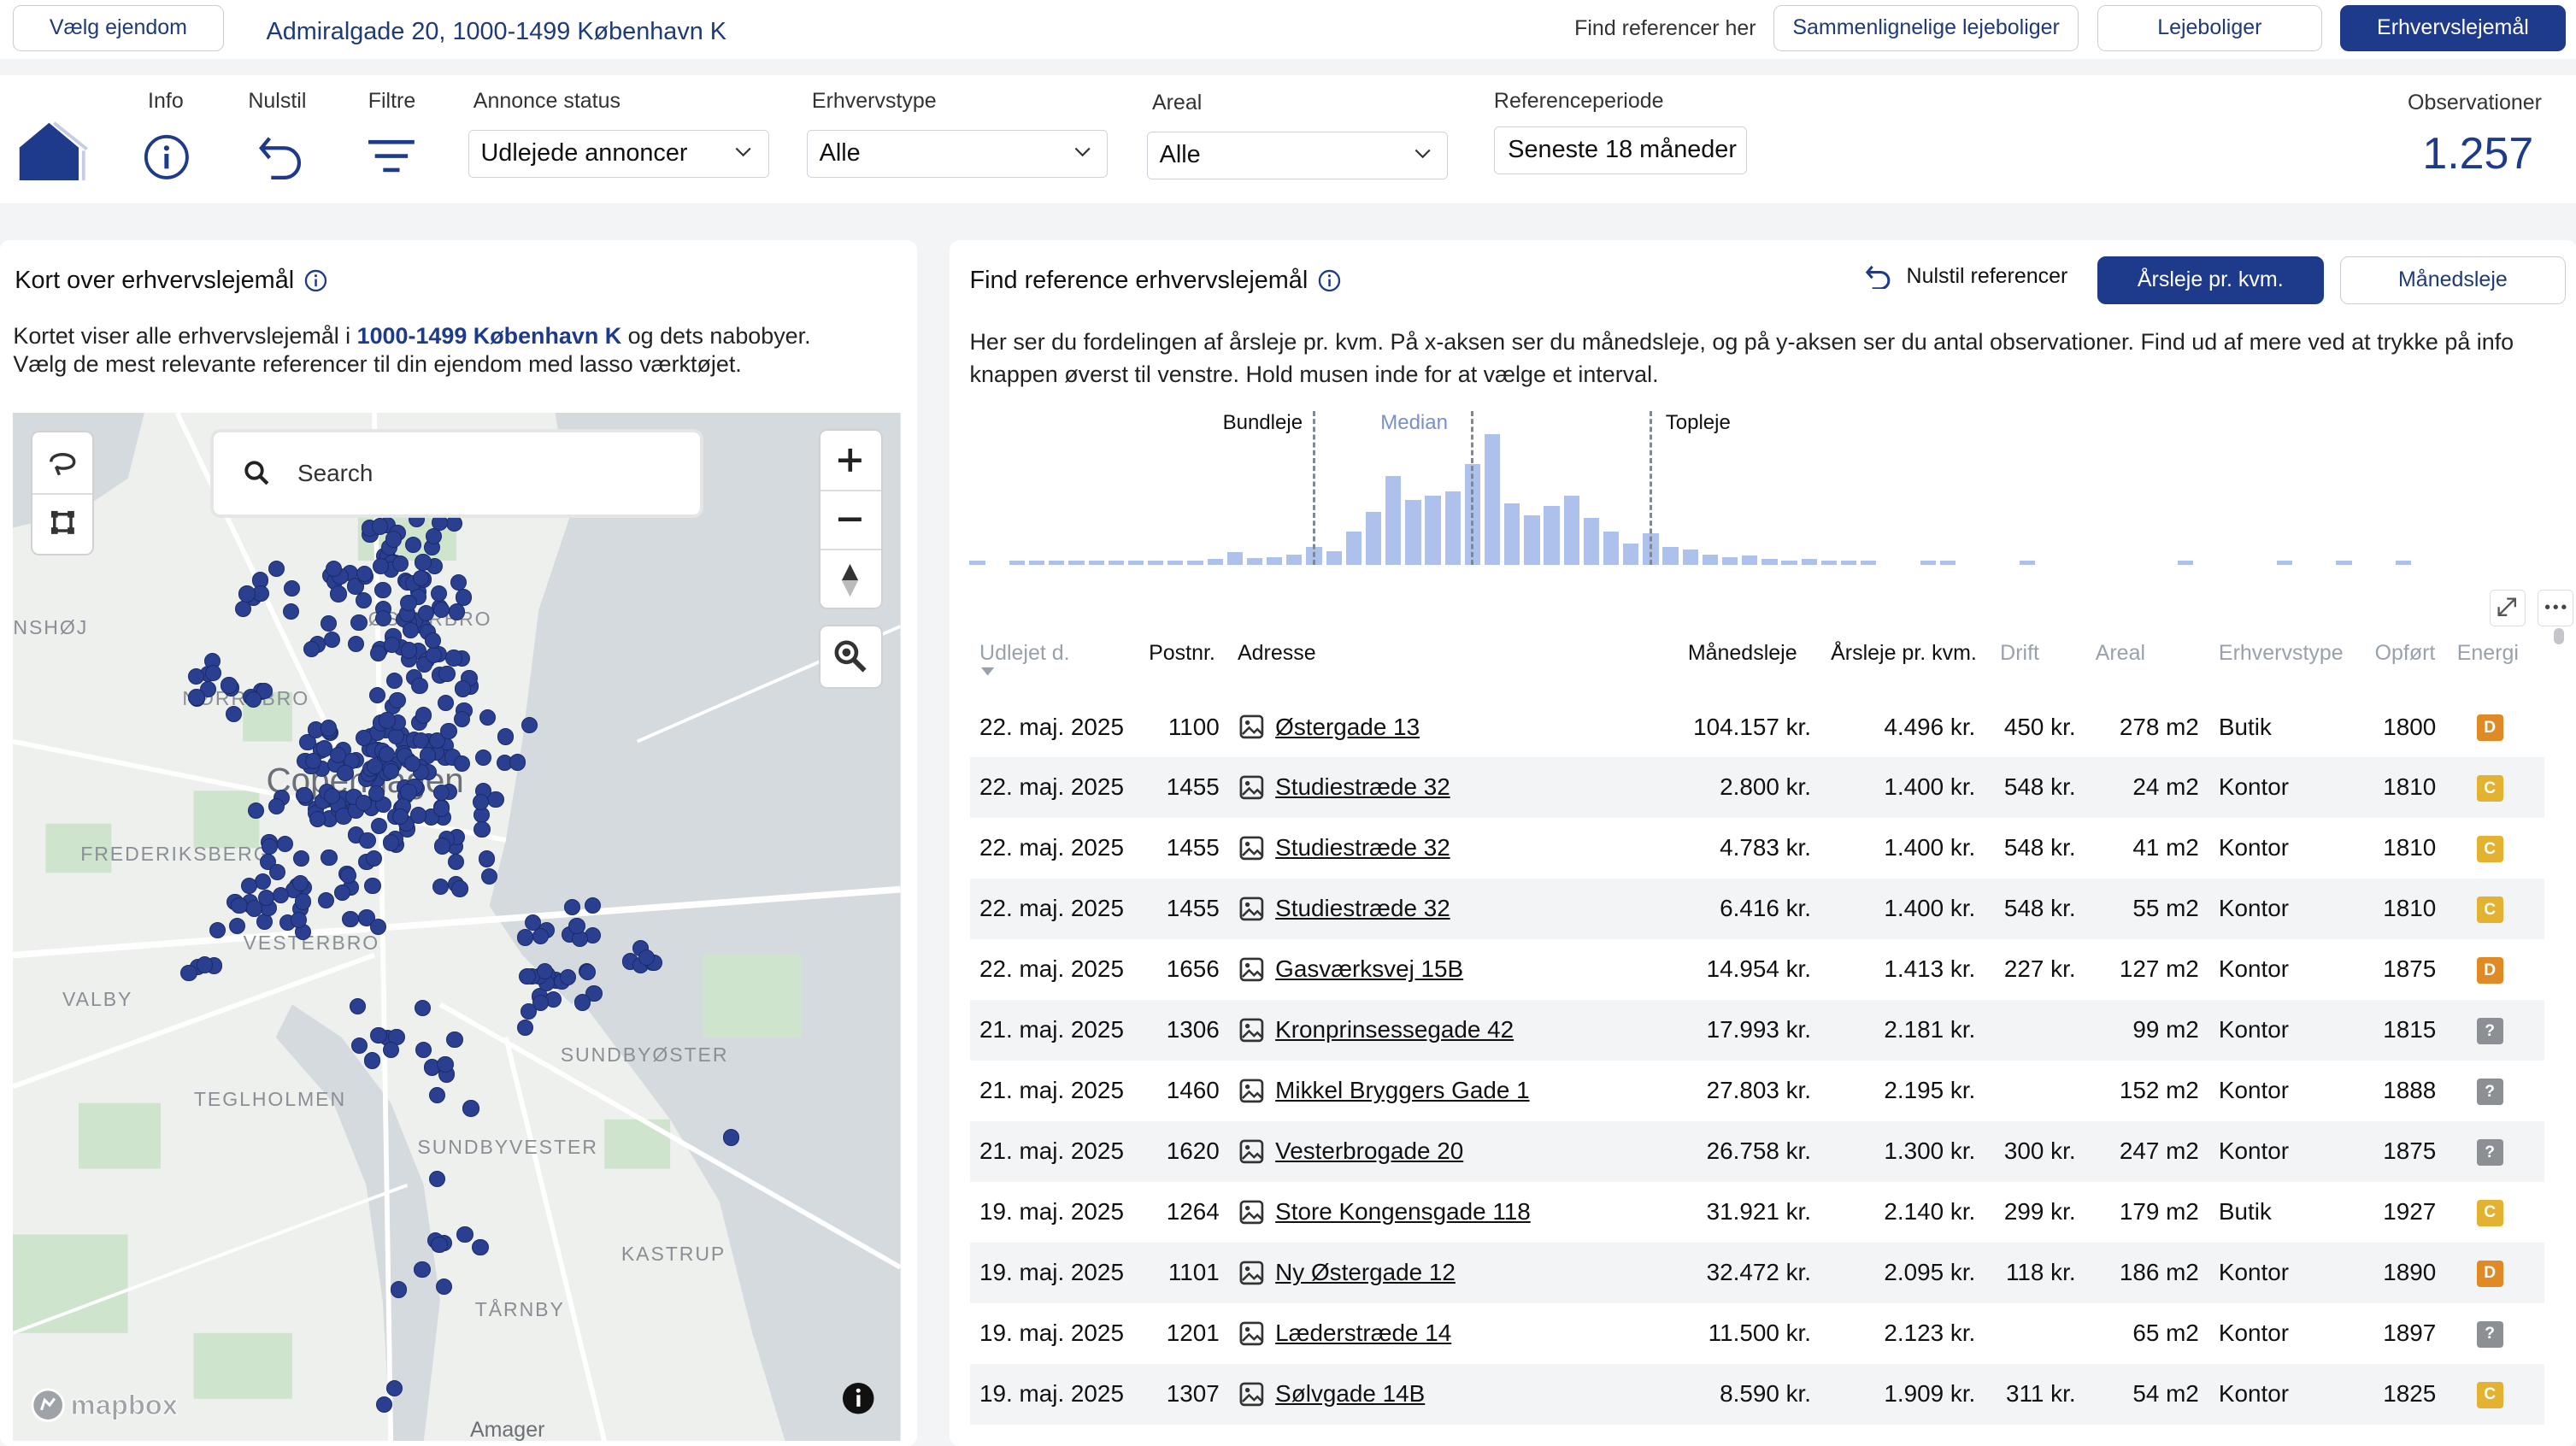 This screenshot has height=1446, width=2576. Describe the element at coordinates (1362, 787) in the screenshot. I see `cell-address-link: Studiestræde 32` at that location.